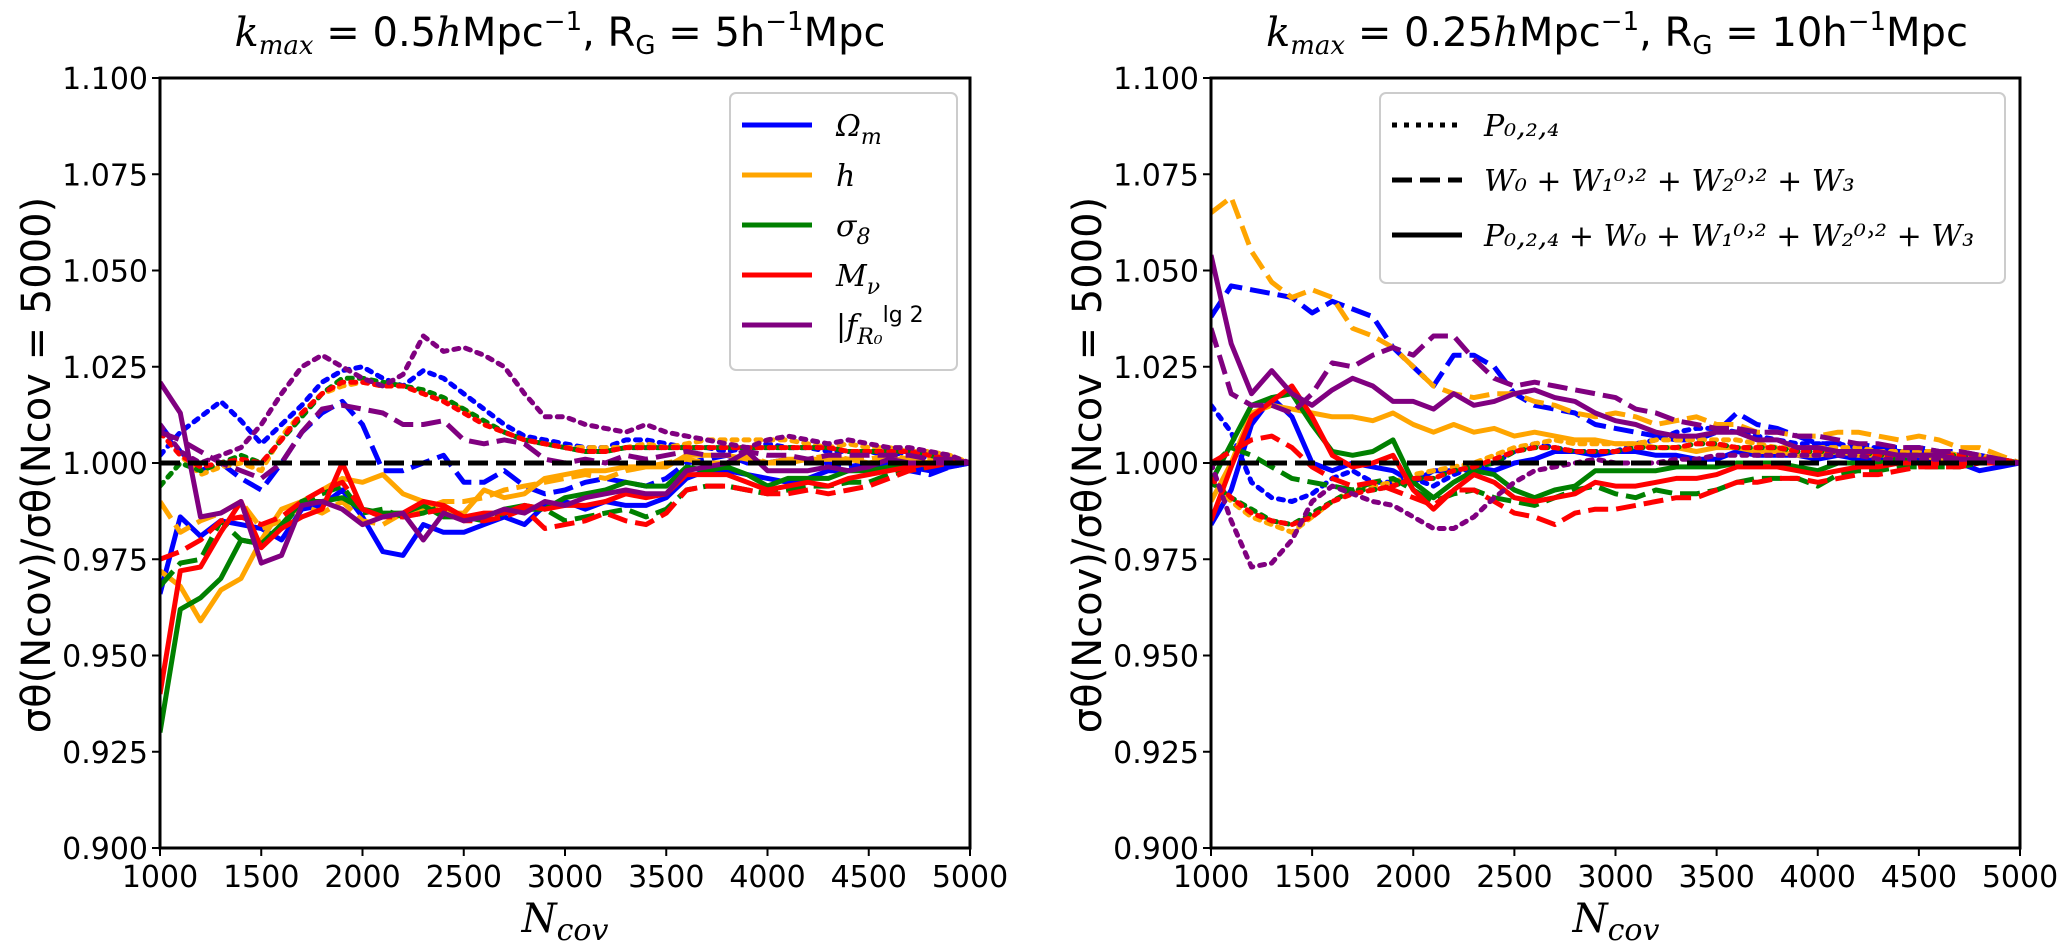 The width and height of the screenshot is (2071, 951). Describe the element at coordinates (1617, 34) in the screenshot. I see `right-panel-title: kmax = 0.25hMpc−1, RG = 10h−1Mpc` at that location.